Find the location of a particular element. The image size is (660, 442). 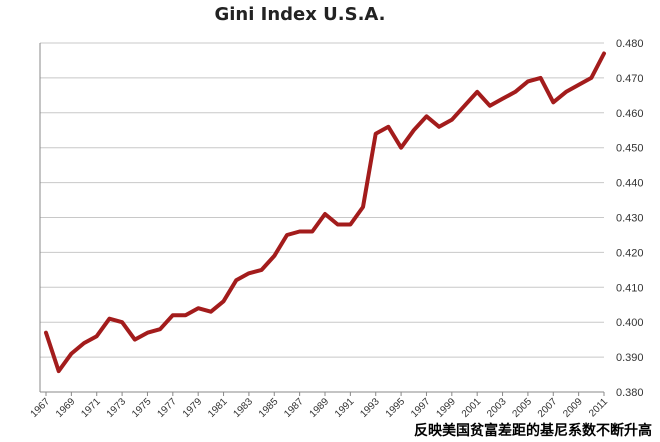

x-tick-label: 1999 is located at coordinates (446, 408).